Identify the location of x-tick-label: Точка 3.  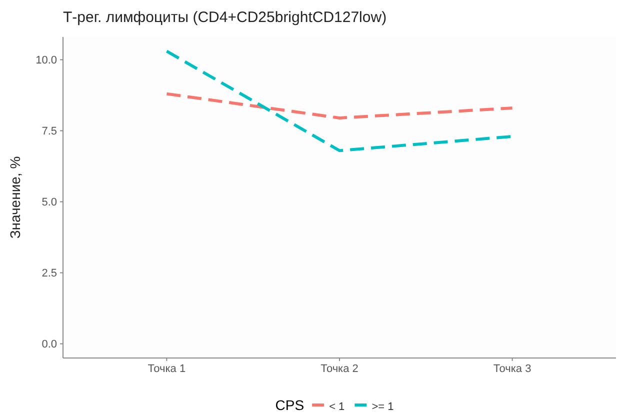
(512, 368).